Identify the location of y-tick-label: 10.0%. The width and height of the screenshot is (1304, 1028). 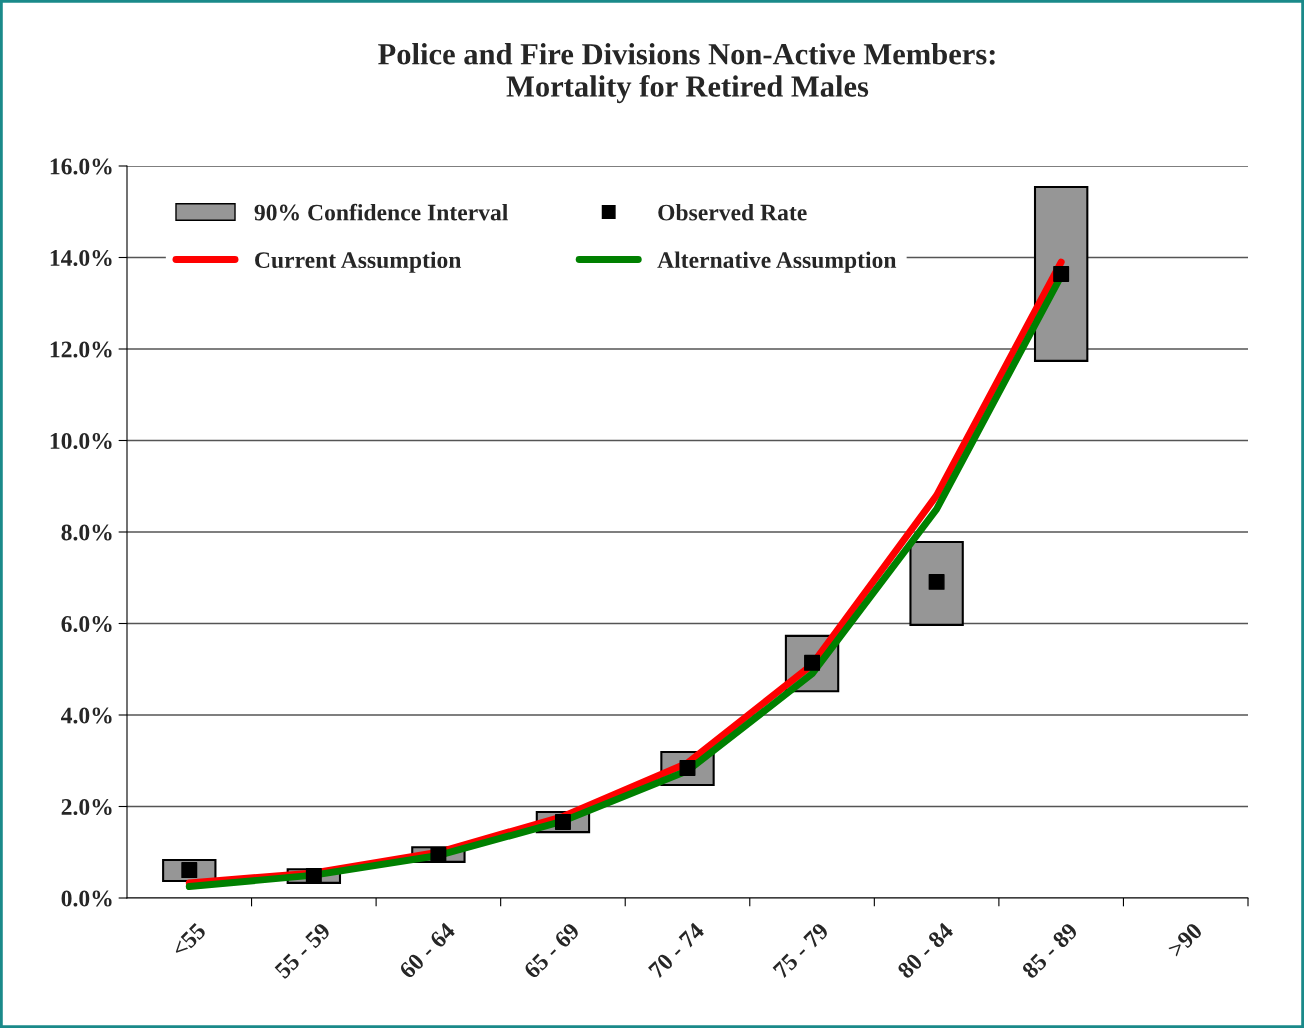
(81, 441).